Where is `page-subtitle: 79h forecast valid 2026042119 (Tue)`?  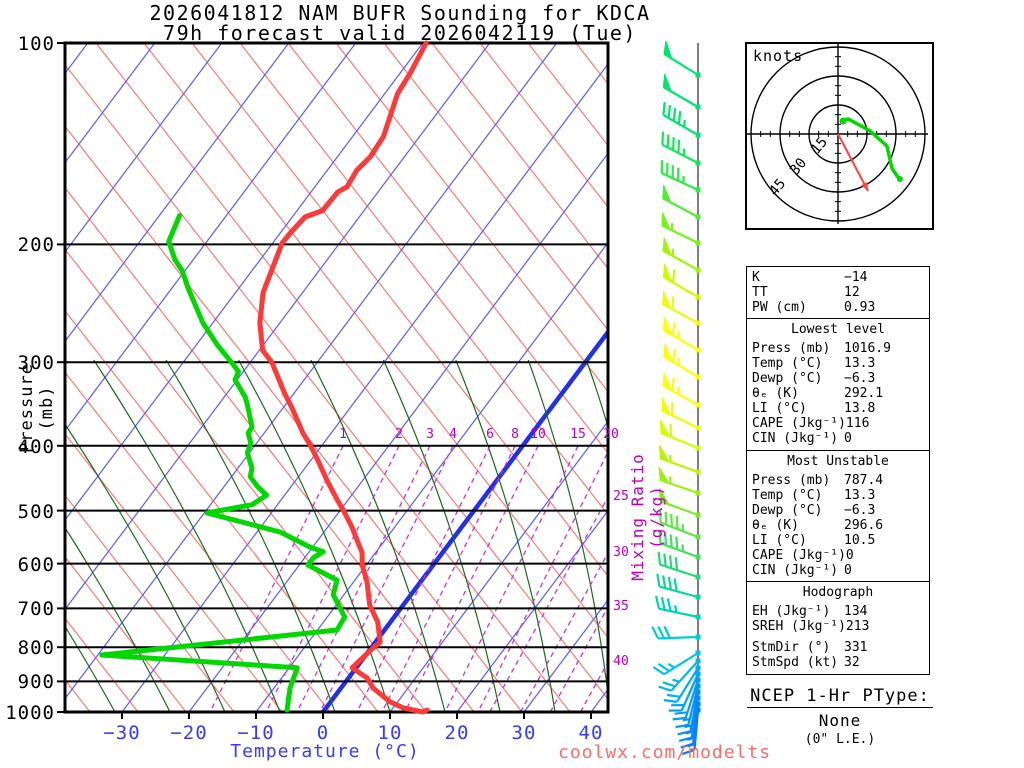
page-subtitle: 79h forecast valid 2026042119 (Tue) is located at coordinates (400, 33).